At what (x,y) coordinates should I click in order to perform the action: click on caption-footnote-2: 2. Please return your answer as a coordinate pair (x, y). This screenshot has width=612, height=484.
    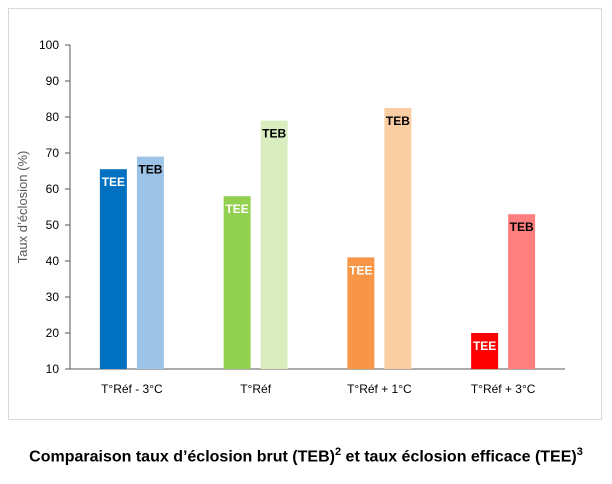
    Looking at the image, I should click on (338, 452).